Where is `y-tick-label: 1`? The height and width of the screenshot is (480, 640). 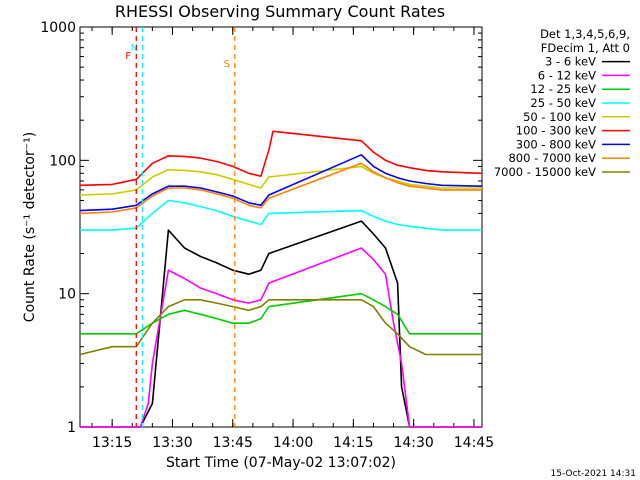 y-tick-label: 1 is located at coordinates (71, 428).